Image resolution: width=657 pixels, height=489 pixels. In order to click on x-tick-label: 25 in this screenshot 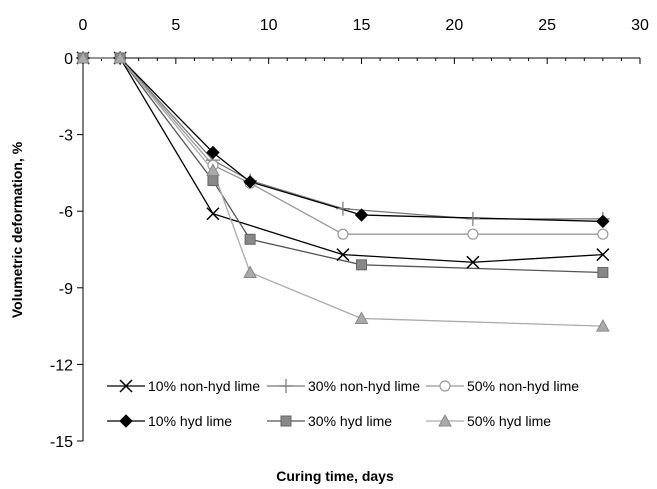, I will do `click(547, 25)`.